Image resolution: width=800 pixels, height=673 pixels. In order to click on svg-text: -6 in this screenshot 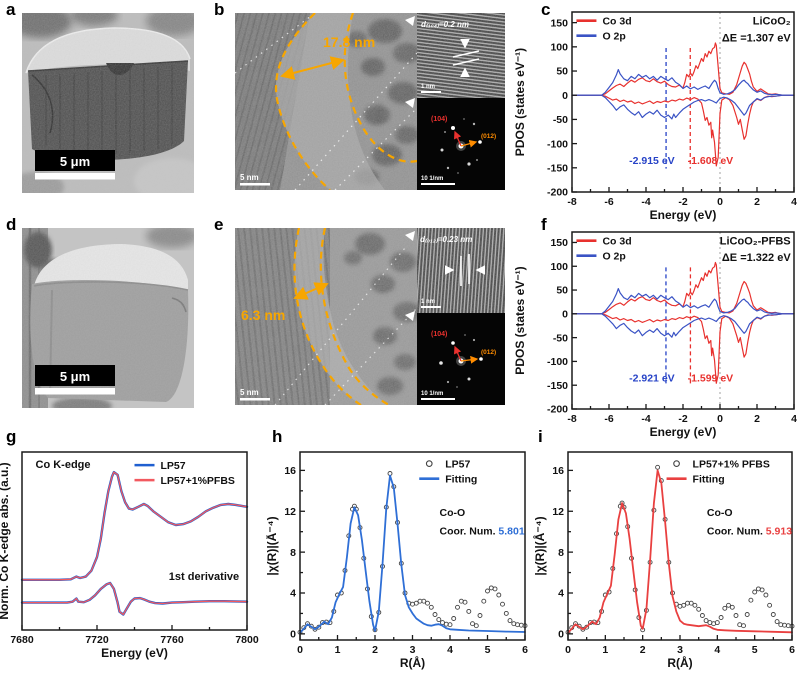, I will do `click(608, 202)`.